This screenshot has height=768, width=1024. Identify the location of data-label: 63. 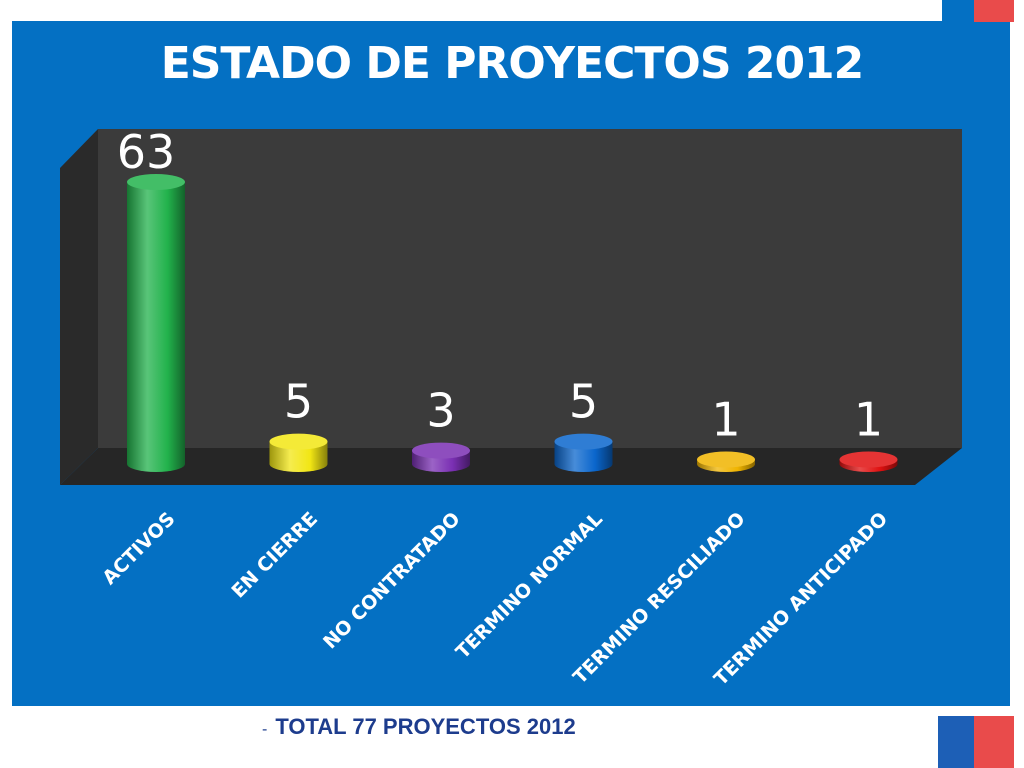
(146, 152).